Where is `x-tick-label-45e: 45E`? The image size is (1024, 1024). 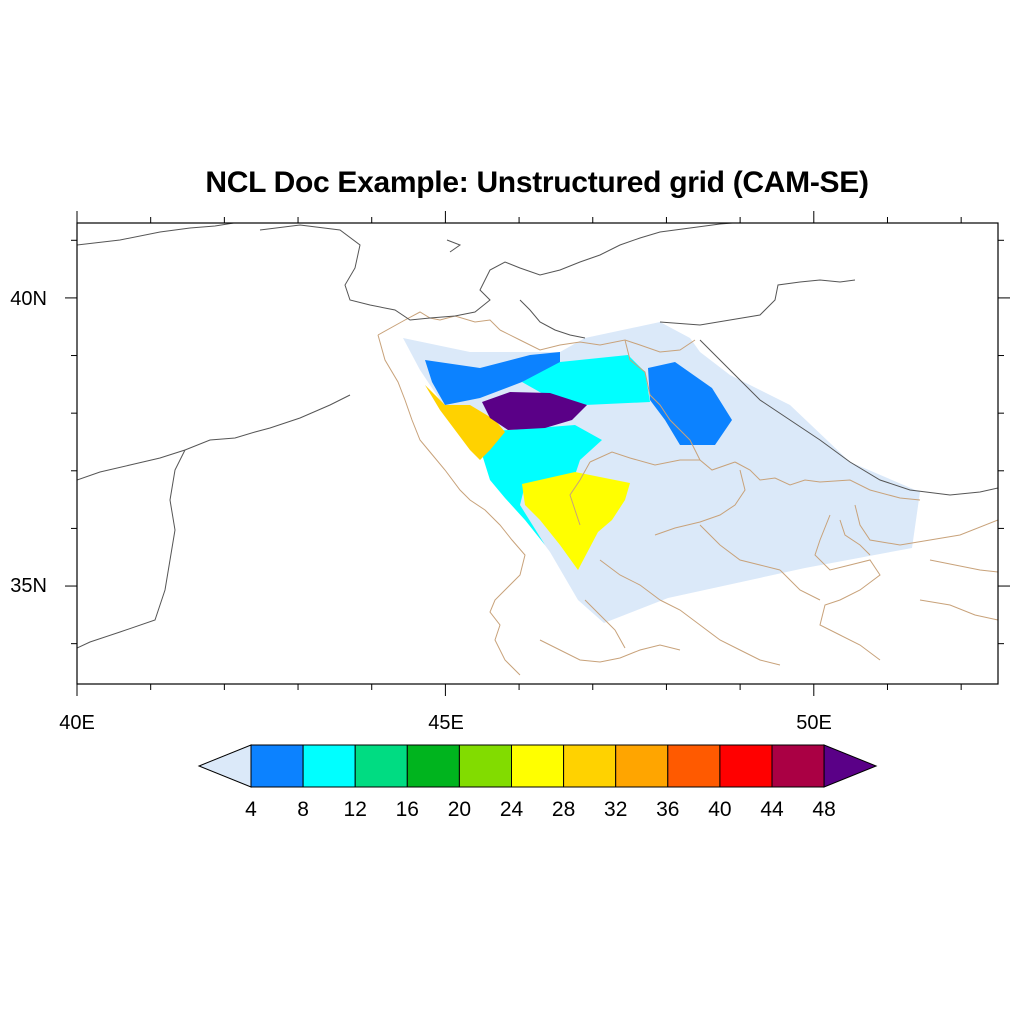 x-tick-label-45e: 45E is located at coordinates (446, 723).